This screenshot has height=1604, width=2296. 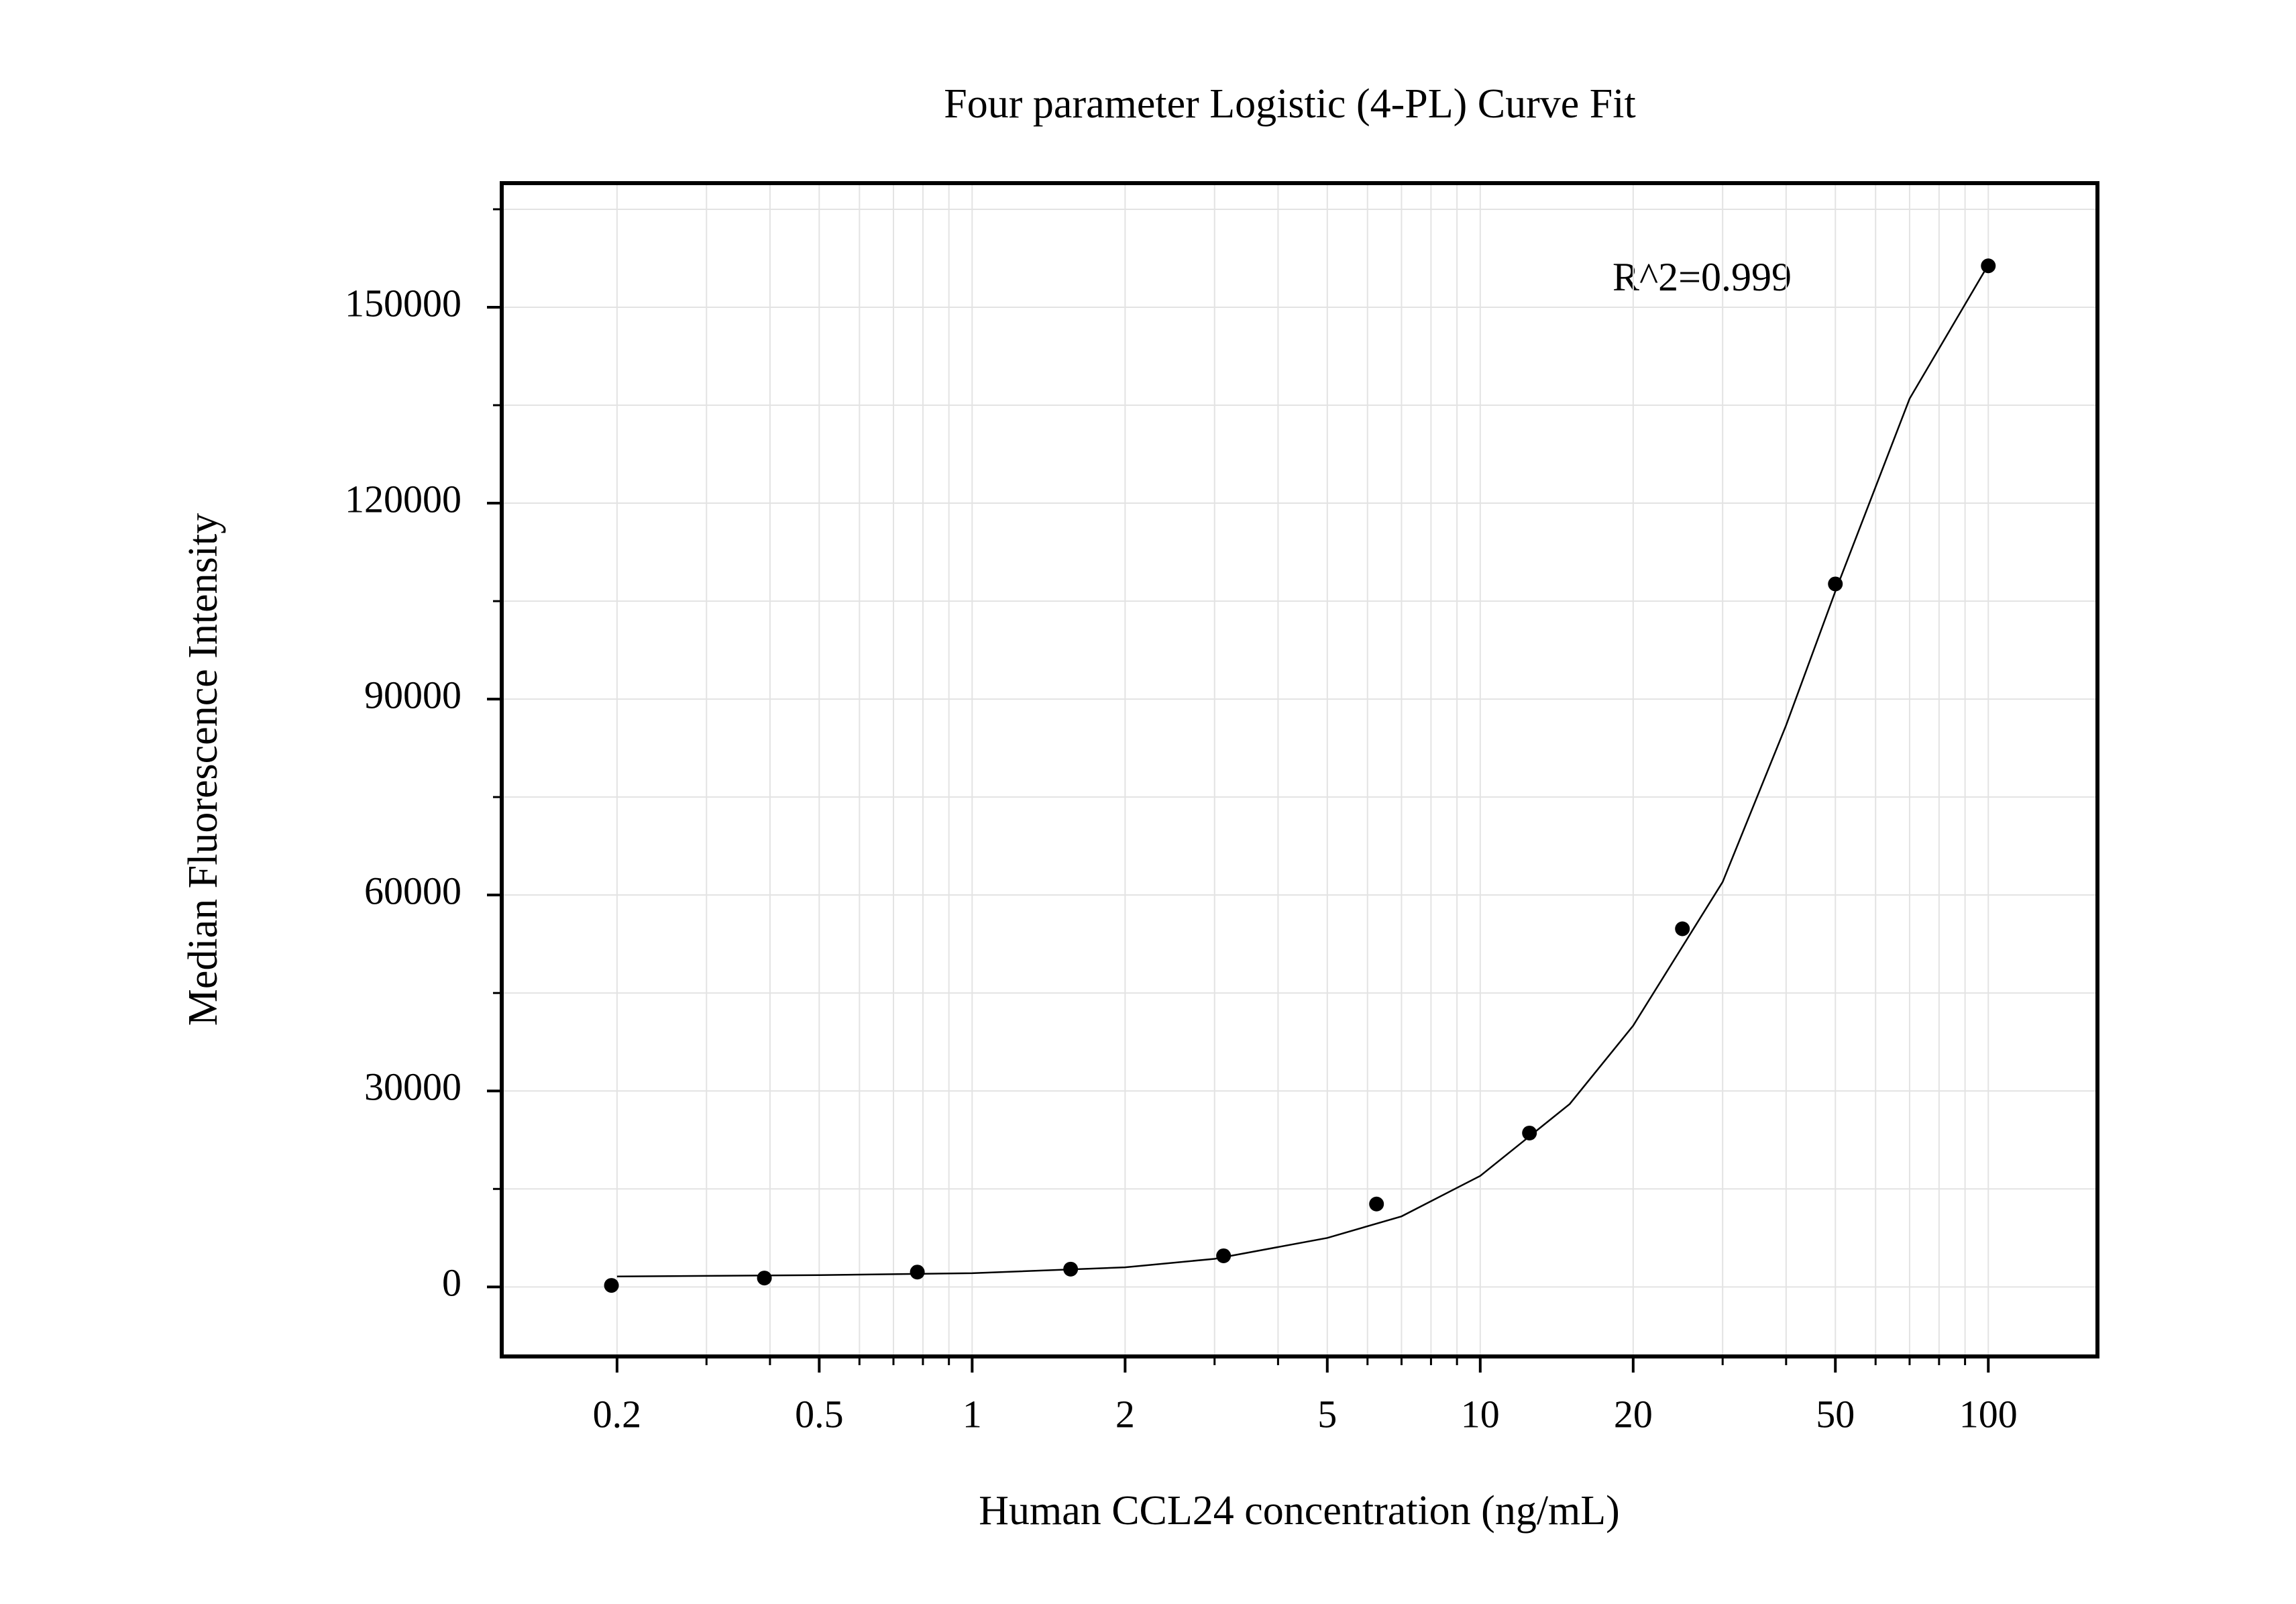 What do you see at coordinates (1634, 1414) in the screenshot?
I see `x-tick-label: 20` at bounding box center [1634, 1414].